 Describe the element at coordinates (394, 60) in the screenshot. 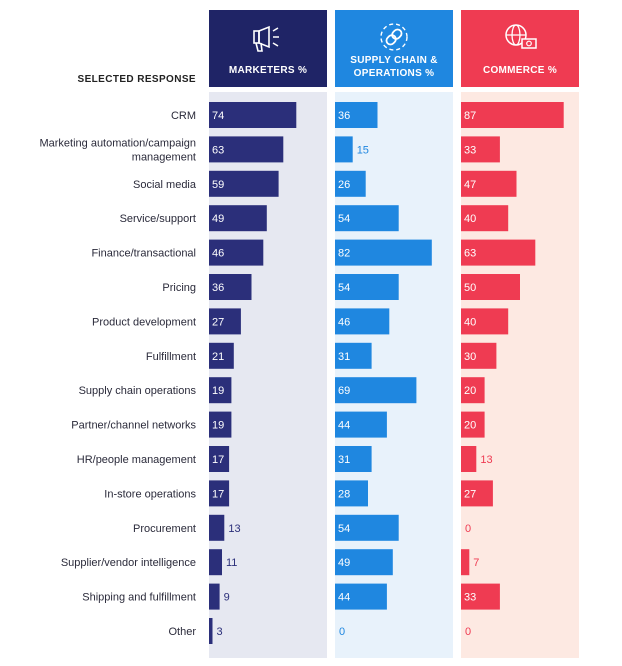

I see `series-name-1-line-0: SUPPLY CHAIN &` at that location.